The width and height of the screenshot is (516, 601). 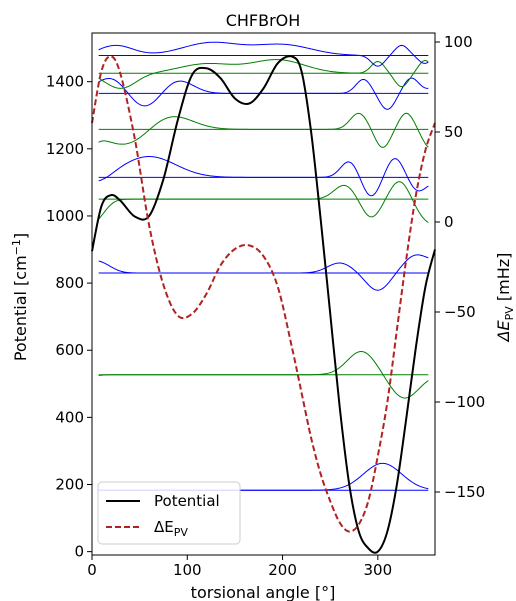 I want to click on y-right-axis-ticks: −150 −100 −50 0 50 100, so click(x=460, y=267).